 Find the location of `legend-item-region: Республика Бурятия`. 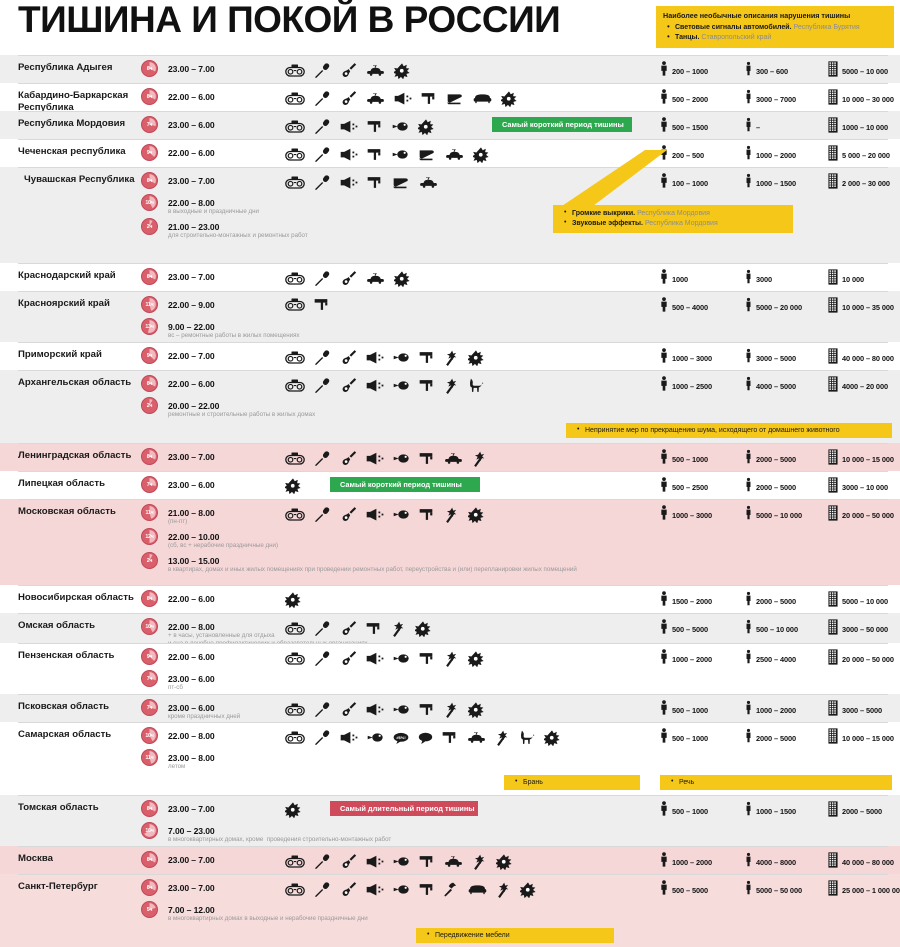

legend-item-region: Республика Бурятия is located at coordinates (826, 27).